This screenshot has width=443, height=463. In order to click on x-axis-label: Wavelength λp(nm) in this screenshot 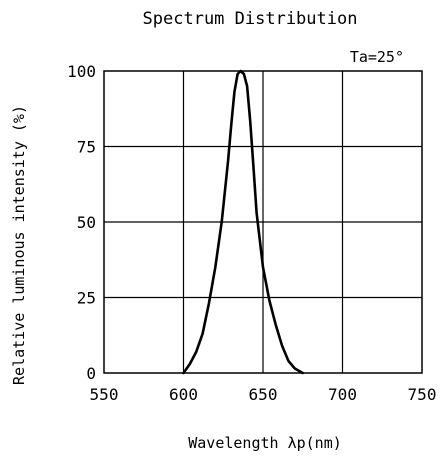, I will do `click(265, 443)`.